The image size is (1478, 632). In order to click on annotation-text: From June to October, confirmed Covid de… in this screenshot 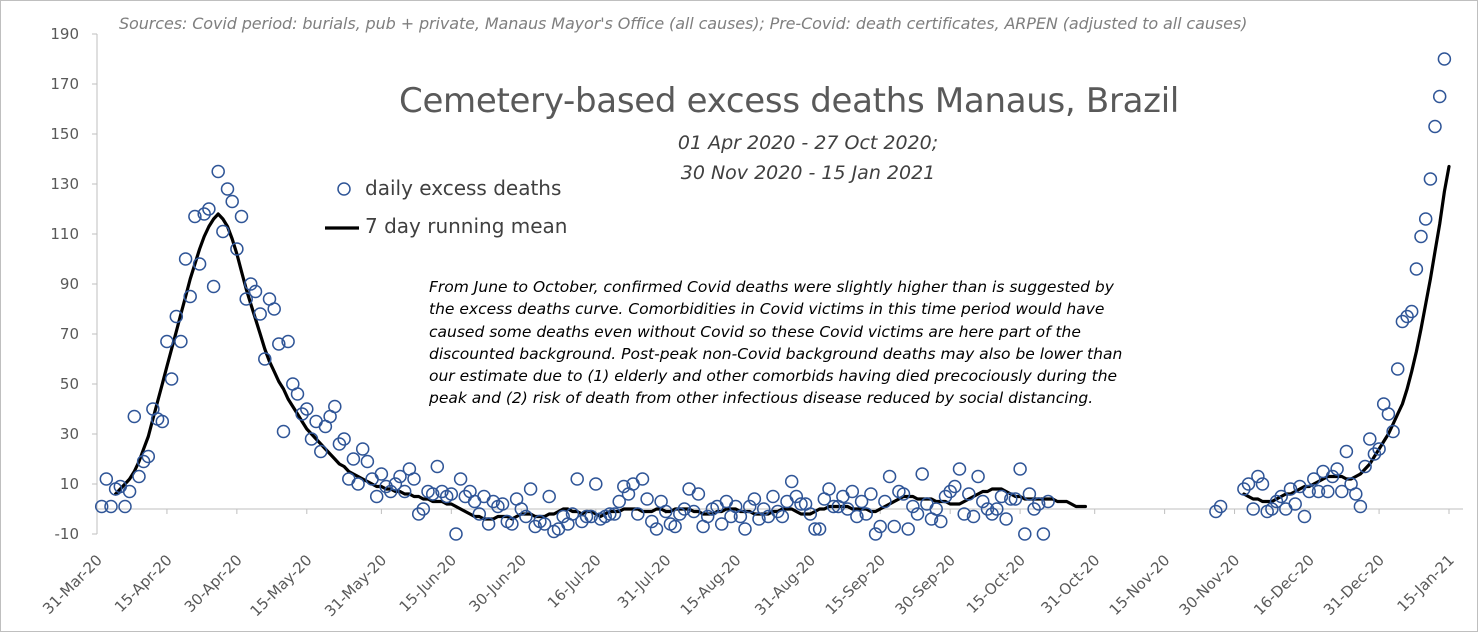, I will do `click(799, 343)`.